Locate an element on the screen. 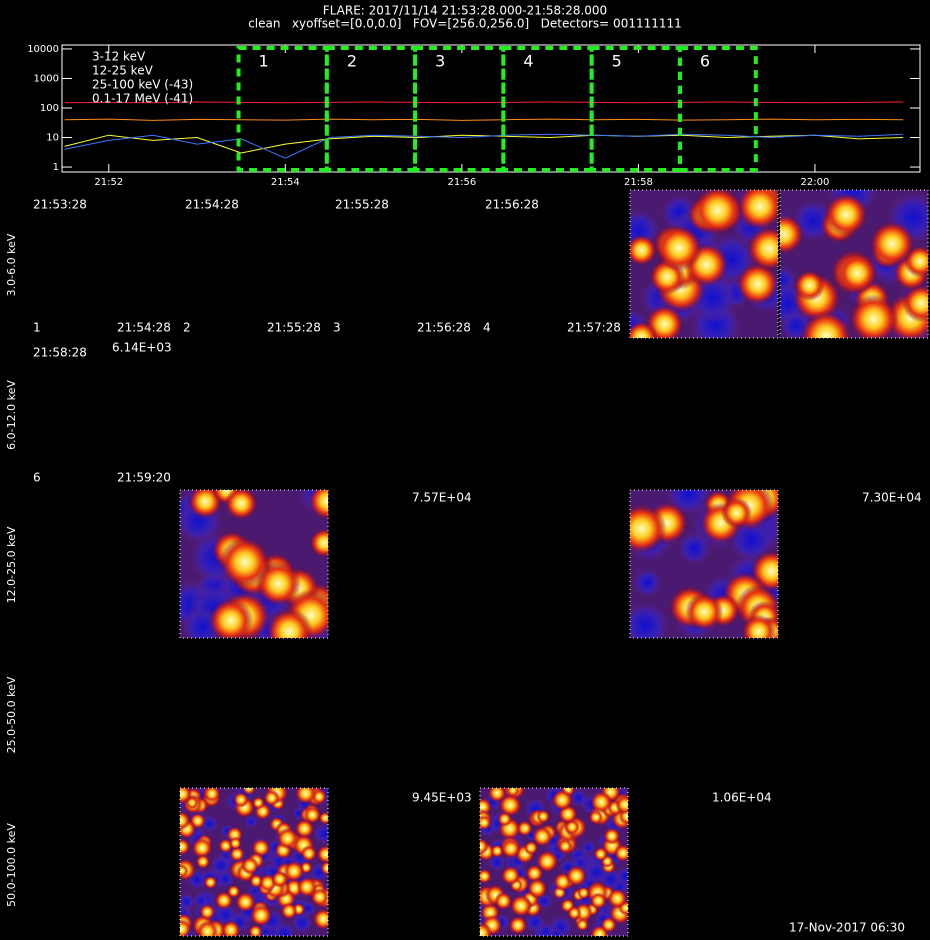  legend-entry: 3-12 keV is located at coordinates (119, 57).